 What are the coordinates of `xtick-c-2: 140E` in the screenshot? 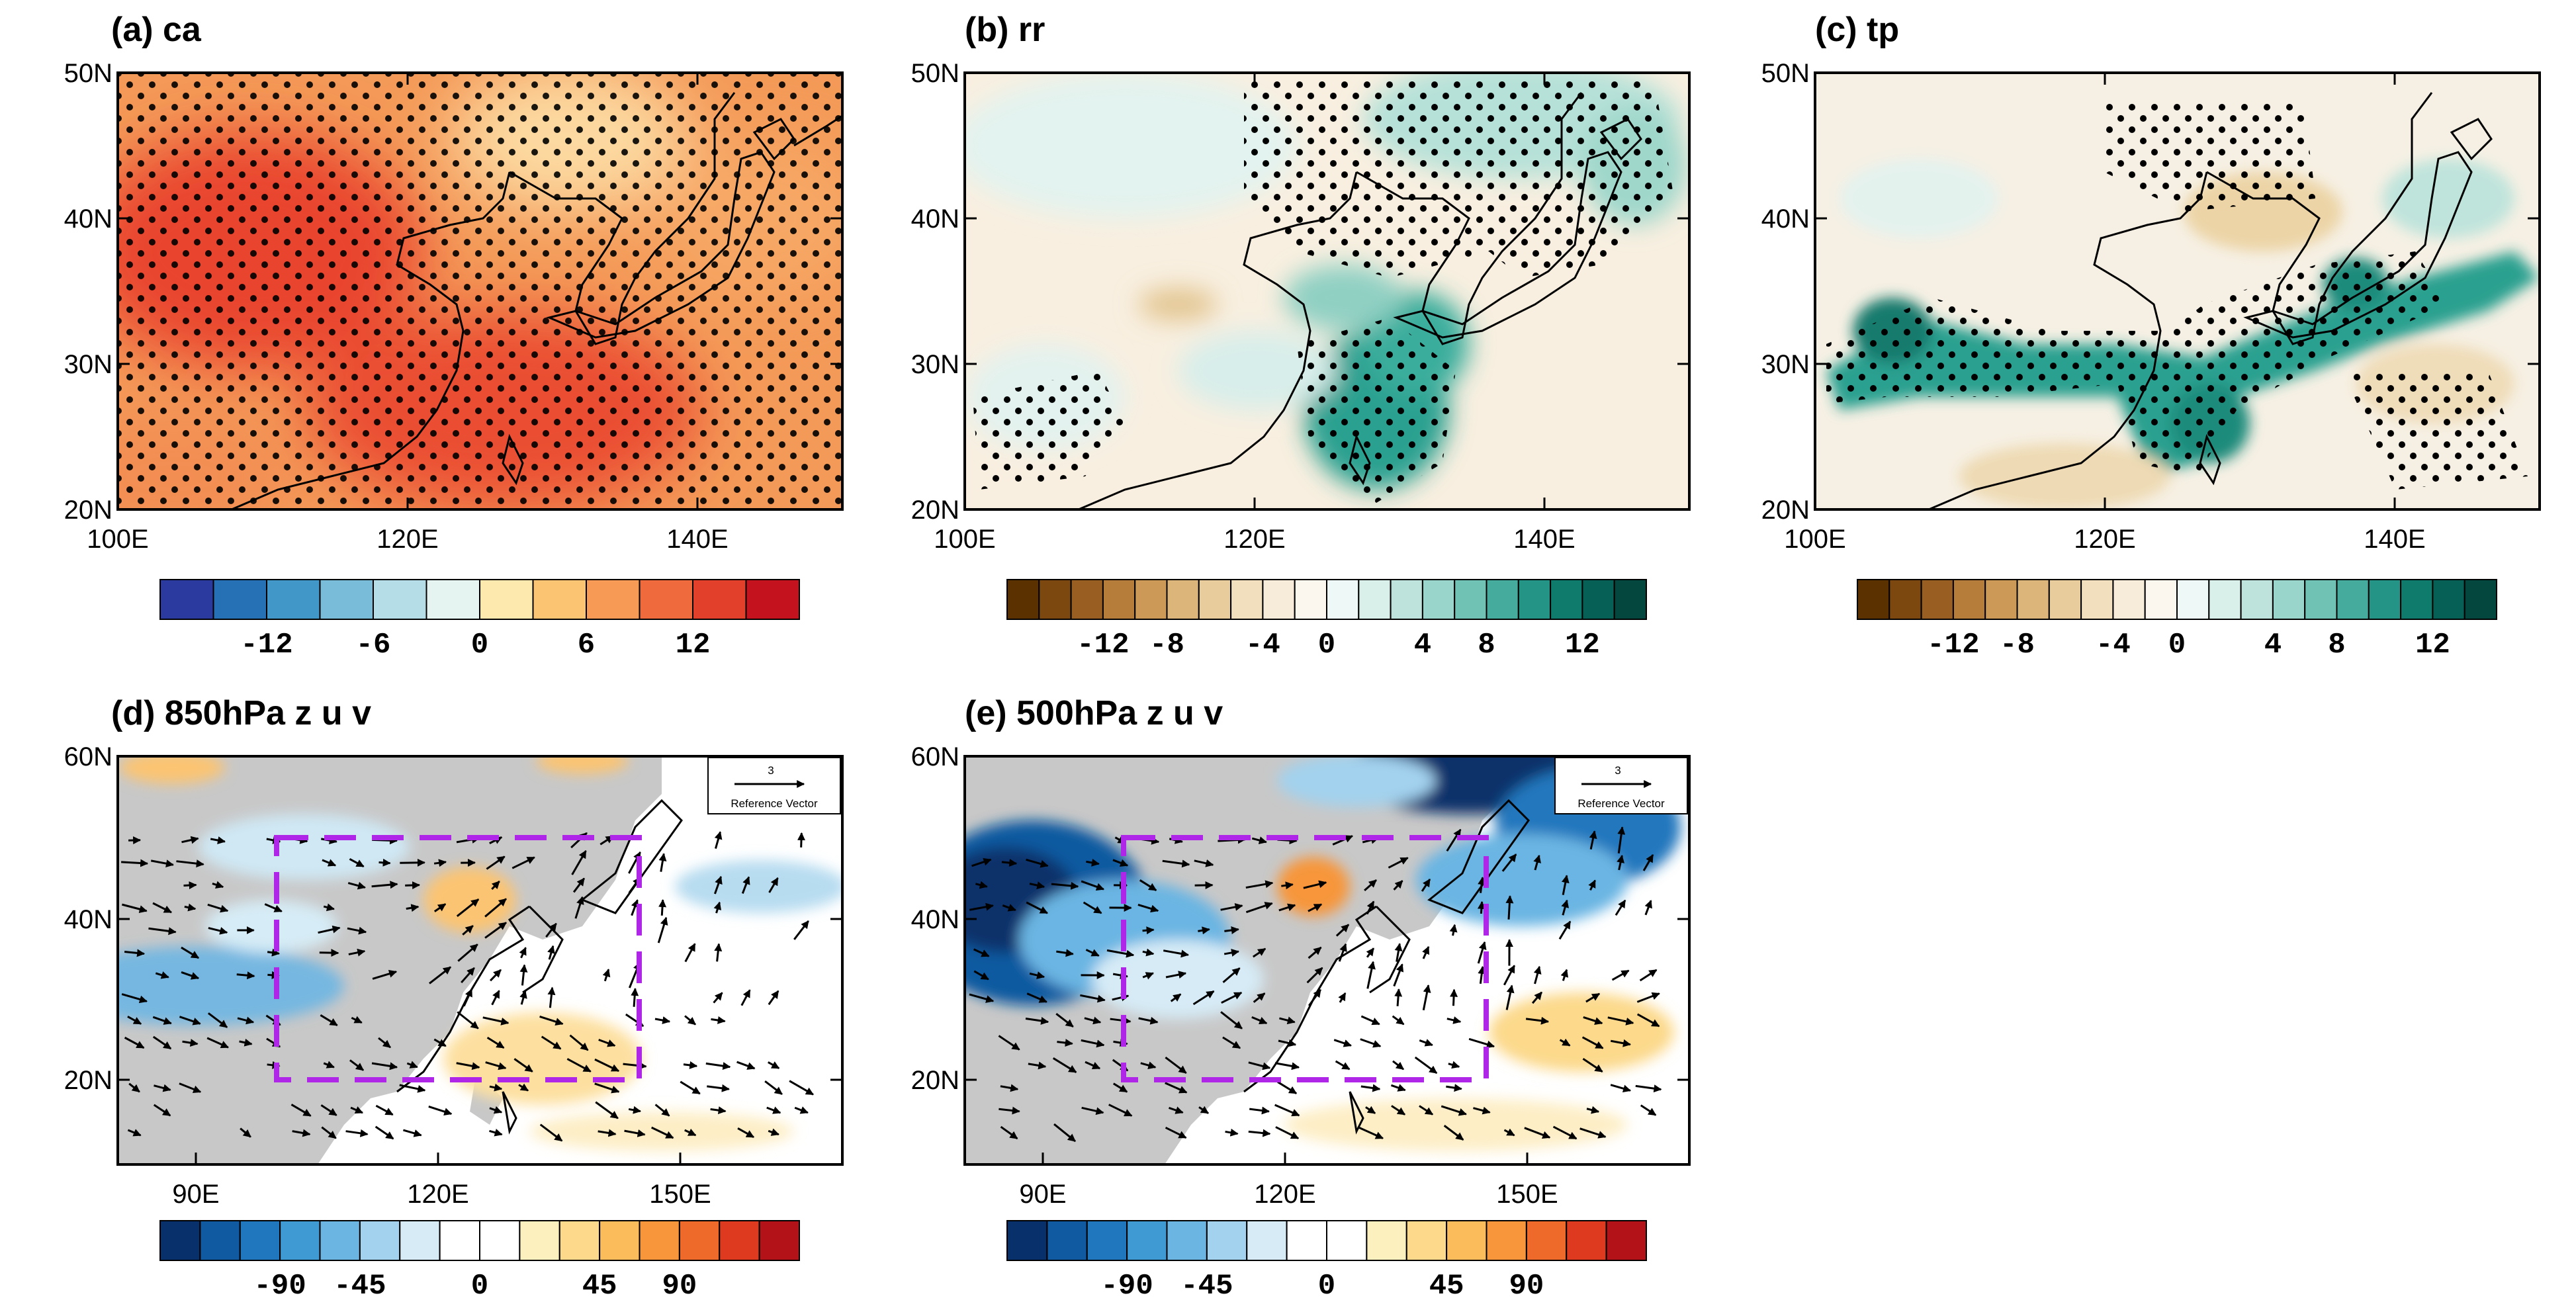 It's located at (2394, 539).